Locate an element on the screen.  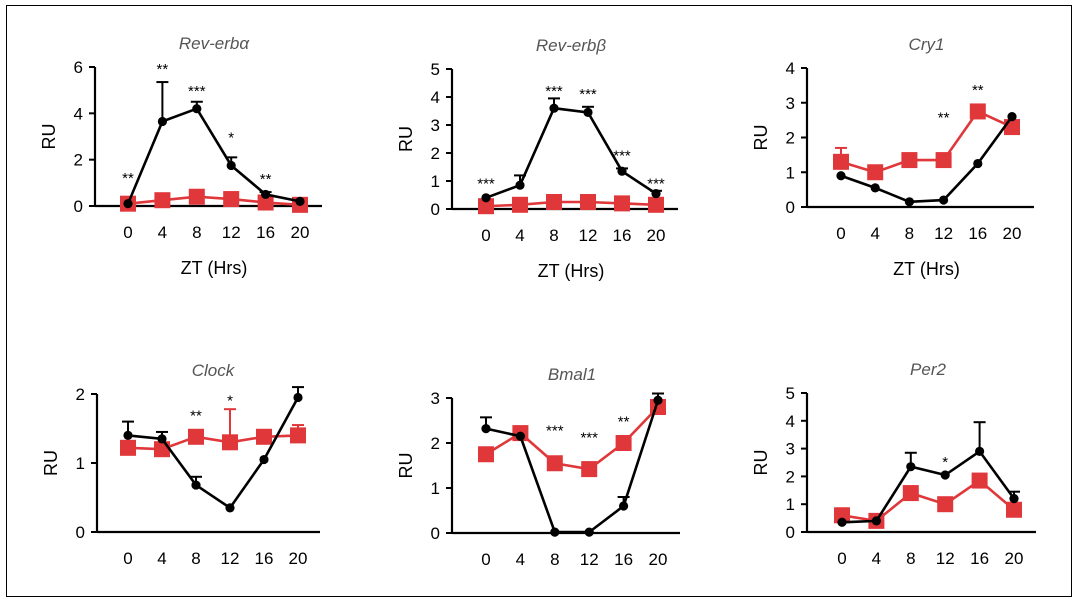
panel-title: Rev-erbα is located at coordinates (214, 43).